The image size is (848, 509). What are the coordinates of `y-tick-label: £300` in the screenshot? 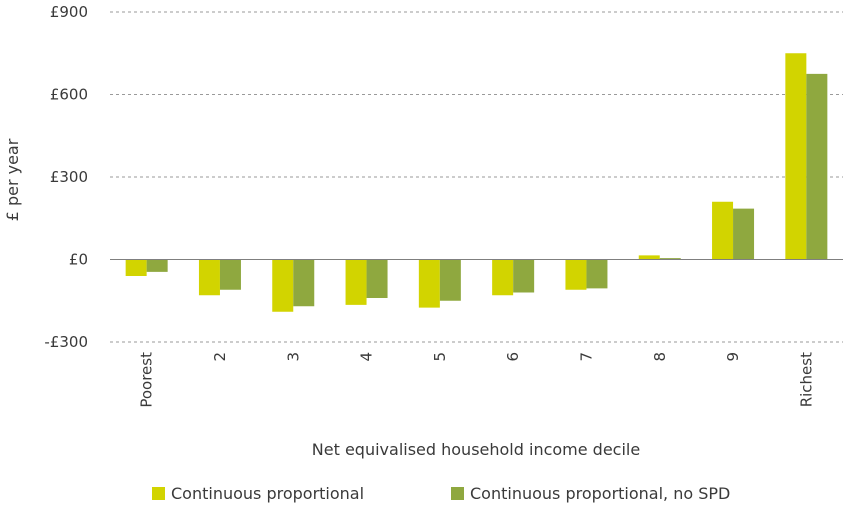 It's located at (69, 177).